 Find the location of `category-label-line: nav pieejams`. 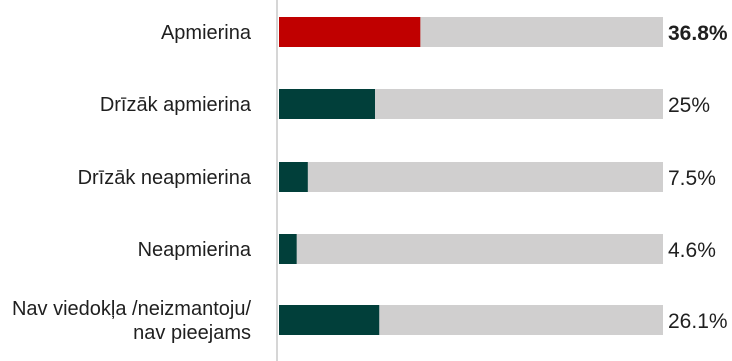

category-label-line: nav pieejams is located at coordinates (192, 333).